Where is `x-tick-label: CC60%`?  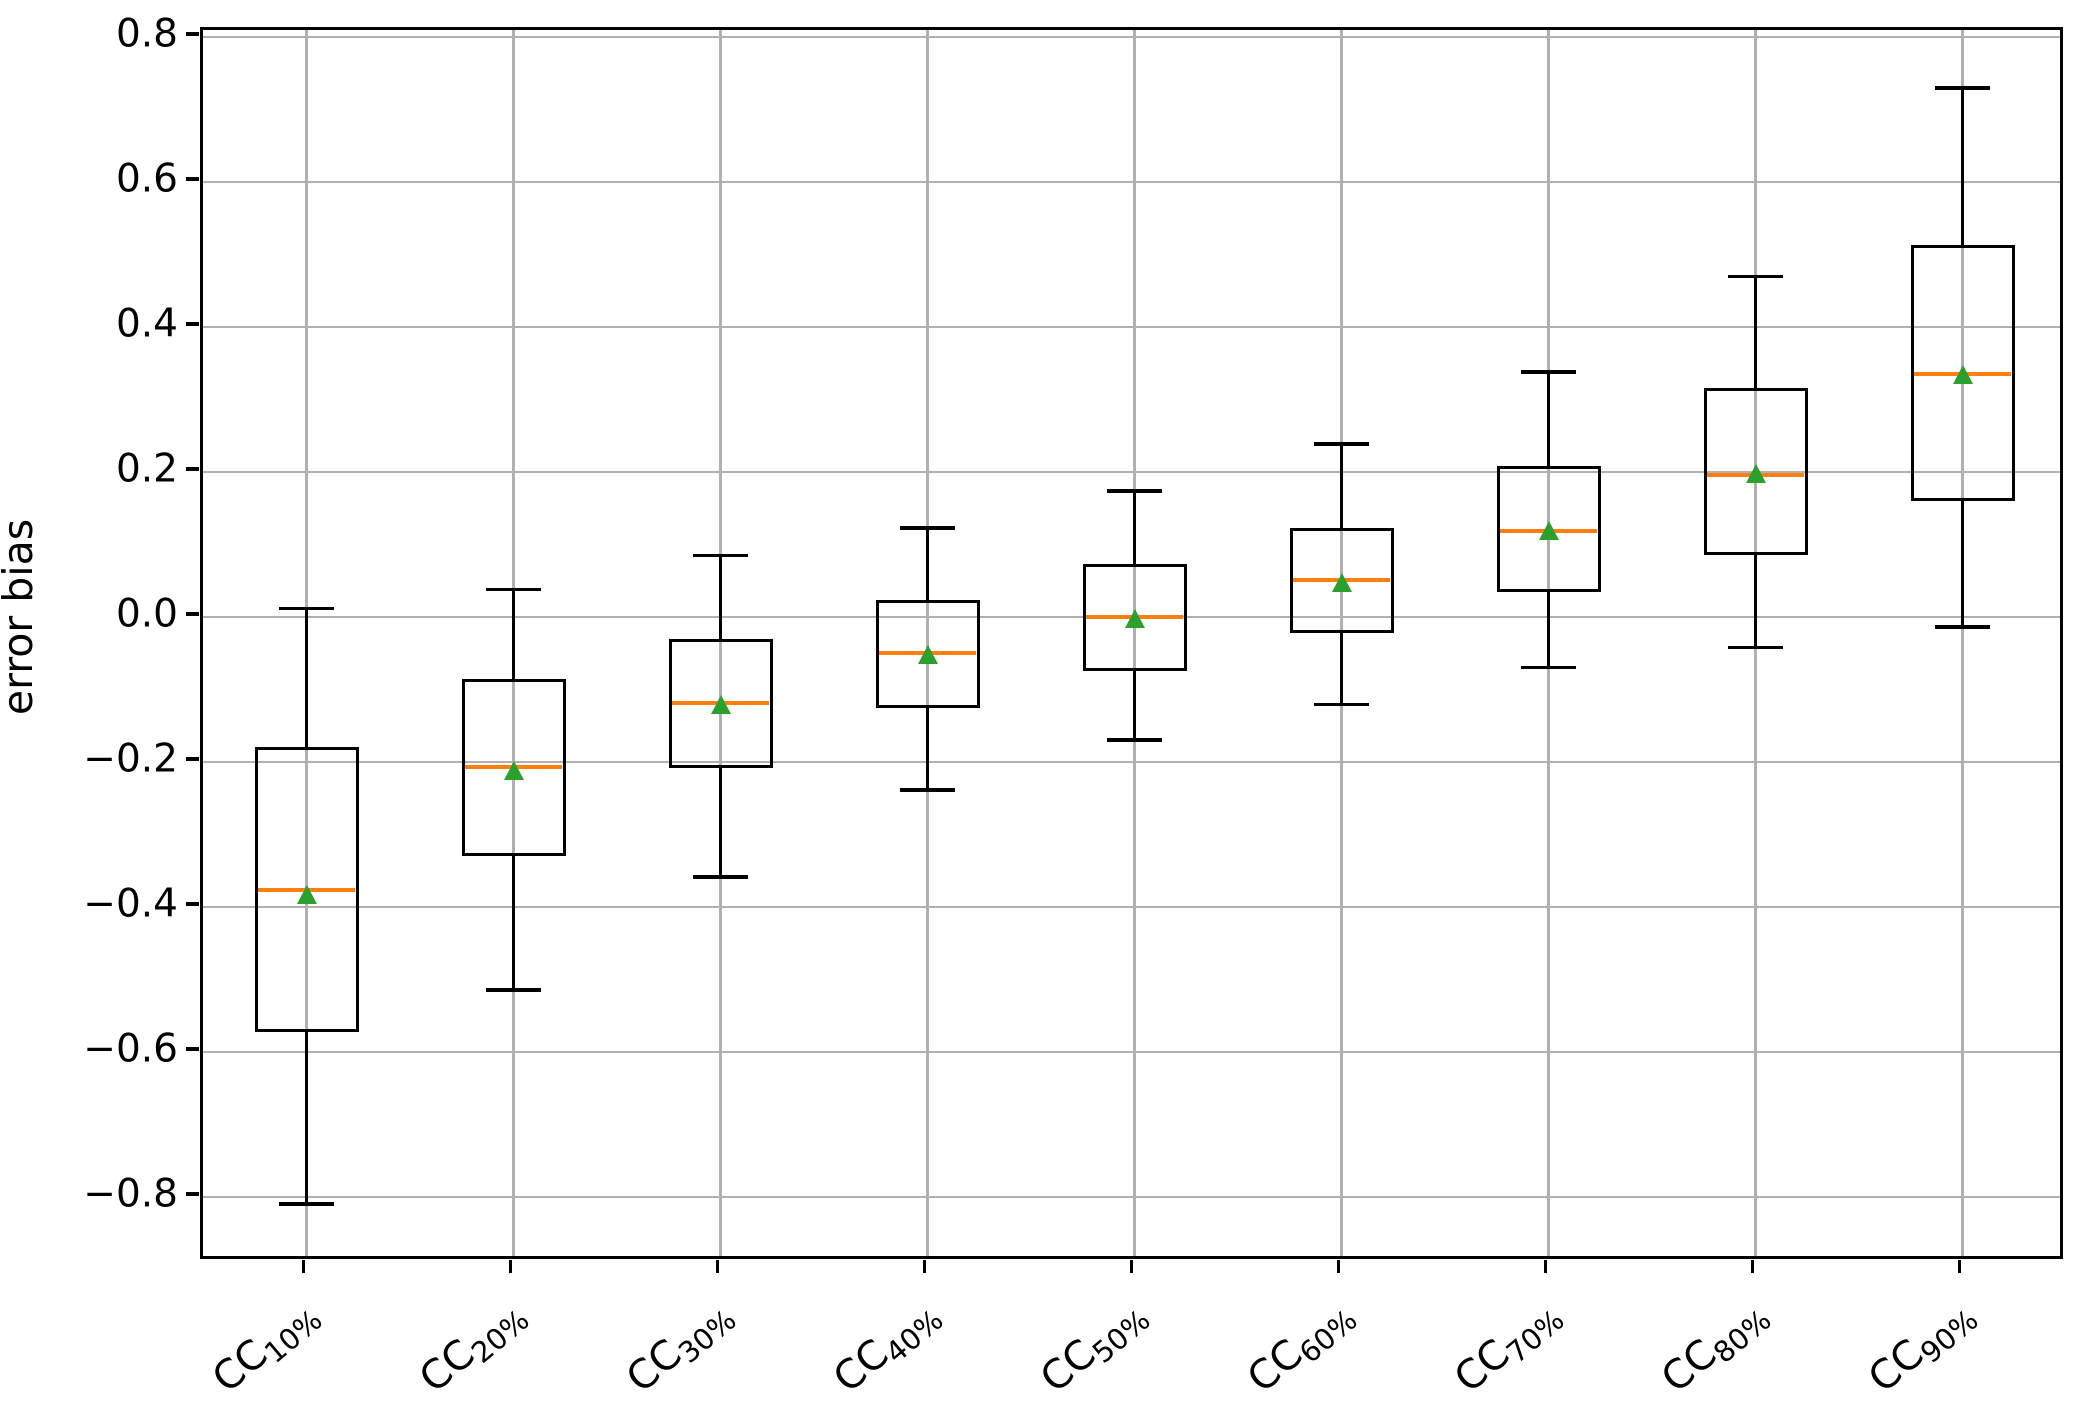 x-tick-label: CC60% is located at coordinates (1301, 1348).